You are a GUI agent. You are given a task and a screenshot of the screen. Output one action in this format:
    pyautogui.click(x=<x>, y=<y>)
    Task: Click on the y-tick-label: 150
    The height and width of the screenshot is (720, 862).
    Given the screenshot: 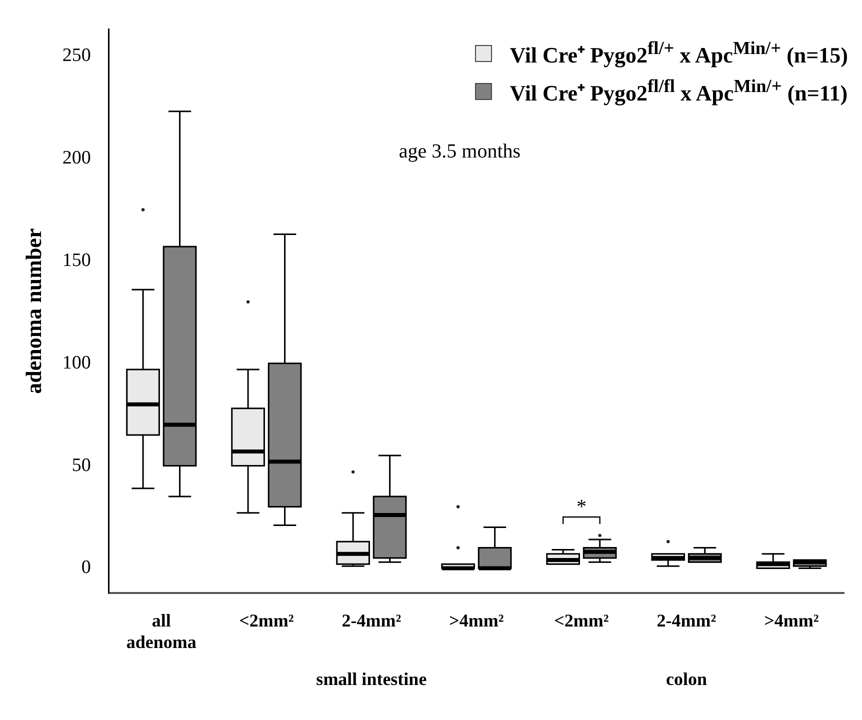 What is the action you would take?
    pyautogui.click(x=76, y=260)
    